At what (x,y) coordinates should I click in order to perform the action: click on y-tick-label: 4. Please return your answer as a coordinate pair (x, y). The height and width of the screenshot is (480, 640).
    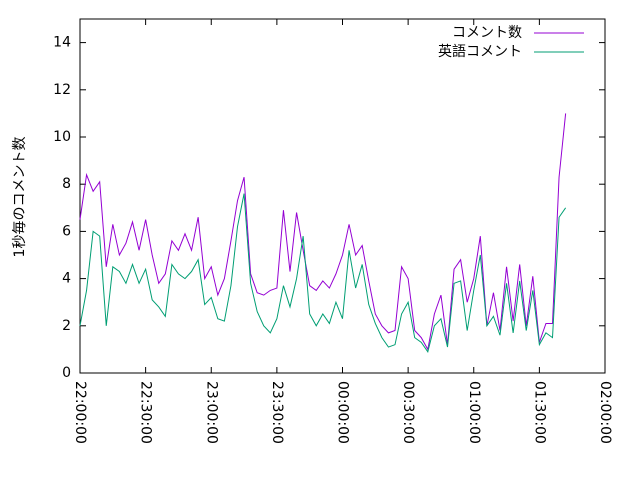
    Looking at the image, I should click on (66, 279).